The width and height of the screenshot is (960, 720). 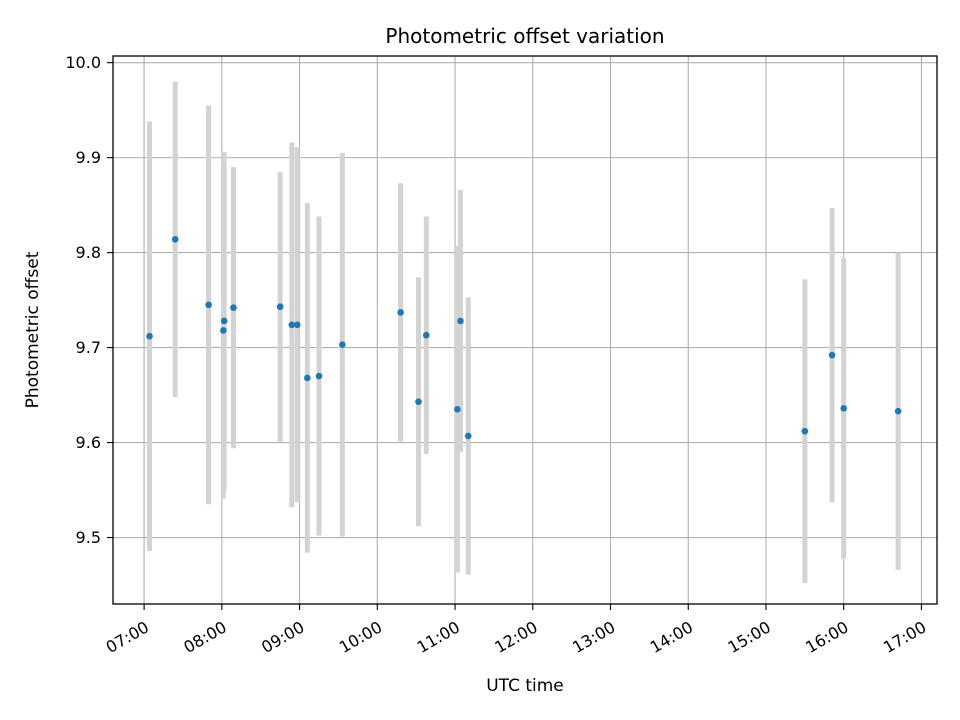 I want to click on x-tick-label: 07:00, so click(x=127, y=637).